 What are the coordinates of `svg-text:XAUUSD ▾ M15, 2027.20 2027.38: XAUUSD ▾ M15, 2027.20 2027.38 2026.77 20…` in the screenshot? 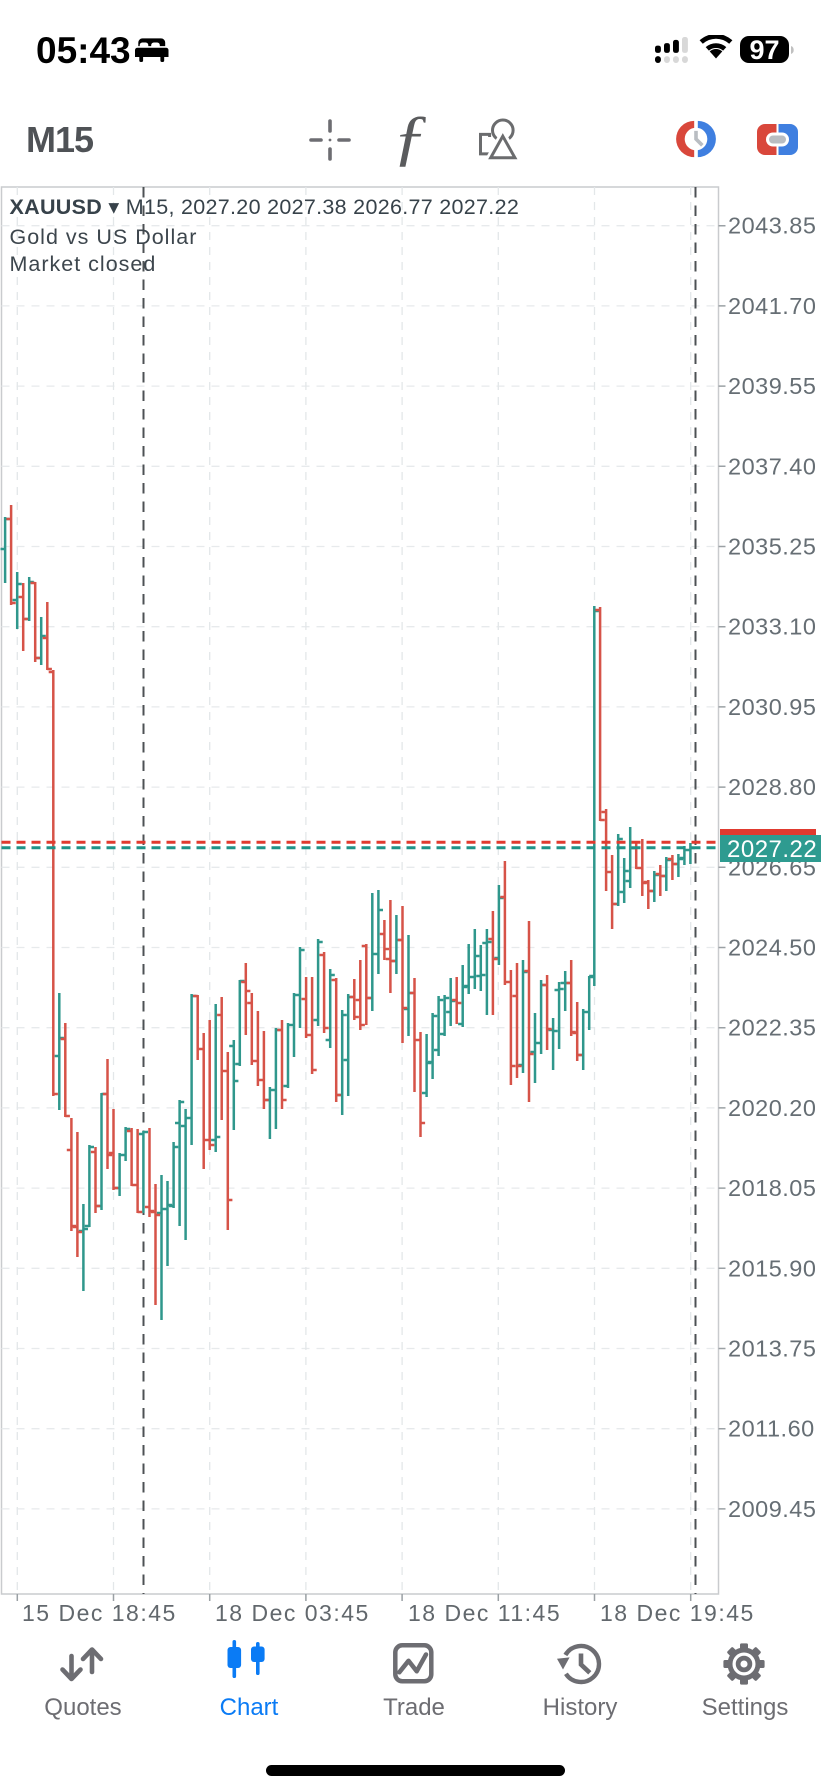 It's located at (265, 207).